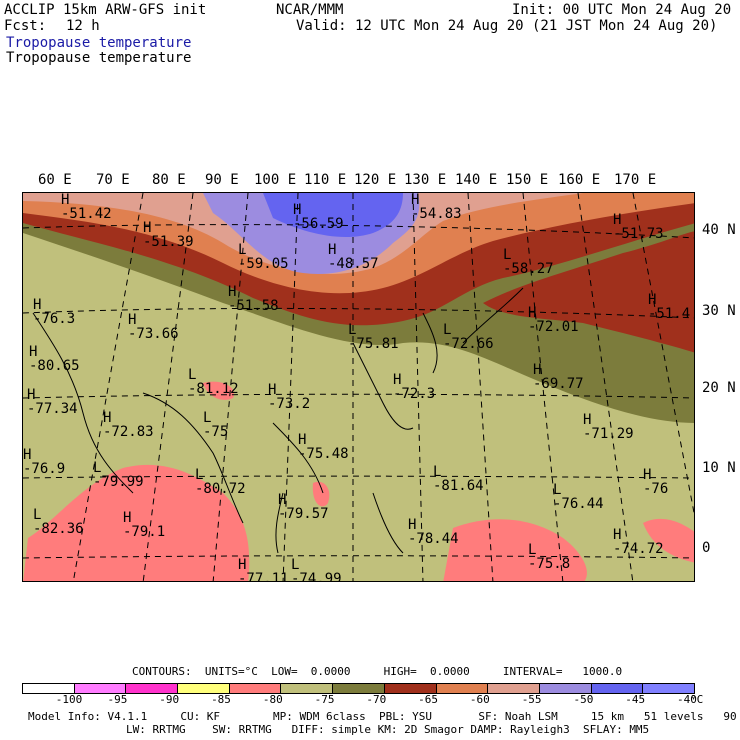 The width and height of the screenshot is (740, 740). What do you see at coordinates (218, 390) in the screenshot?
I see `band-minus-80-patch2` at bounding box center [218, 390].